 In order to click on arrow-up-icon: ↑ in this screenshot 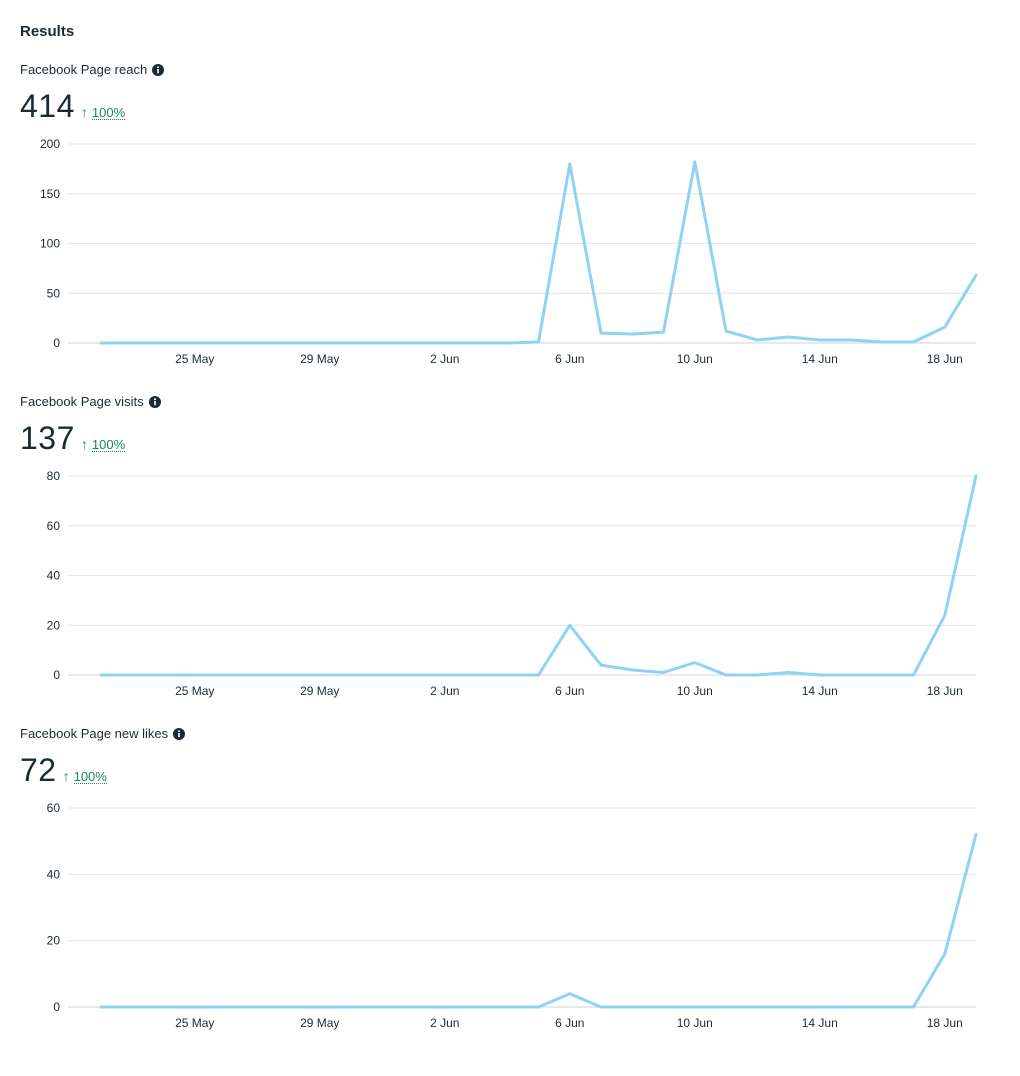, I will do `click(66, 776)`.